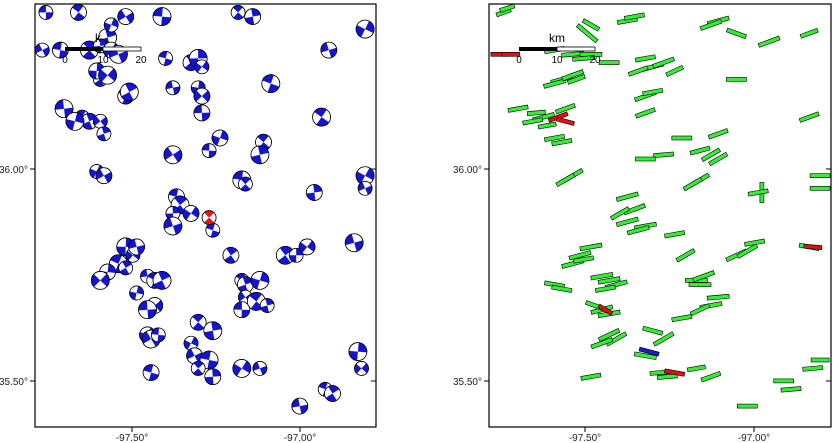 The height and width of the screenshot is (443, 834). What do you see at coordinates (557, 38) in the screenshot?
I see `right-scale-unit: km` at bounding box center [557, 38].